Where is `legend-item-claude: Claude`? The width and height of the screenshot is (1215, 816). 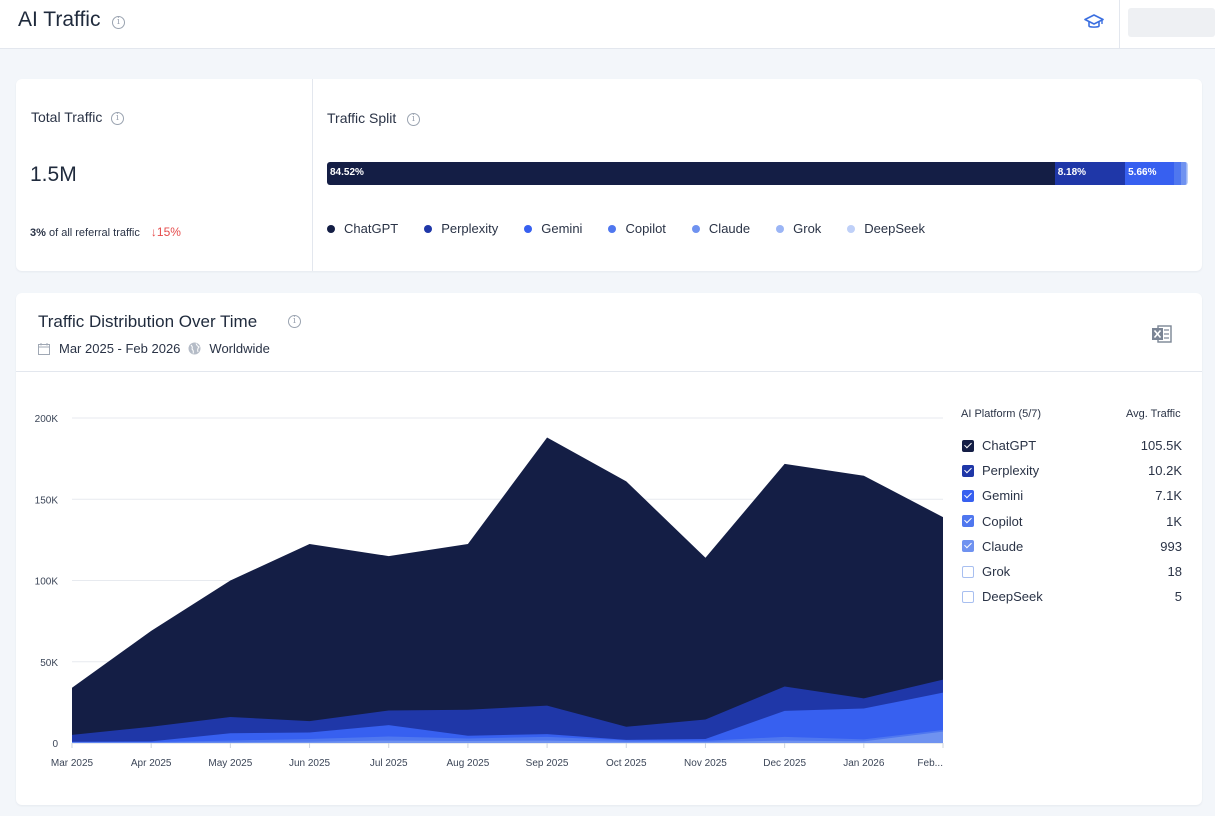 legend-item-claude: Claude is located at coordinates (721, 228).